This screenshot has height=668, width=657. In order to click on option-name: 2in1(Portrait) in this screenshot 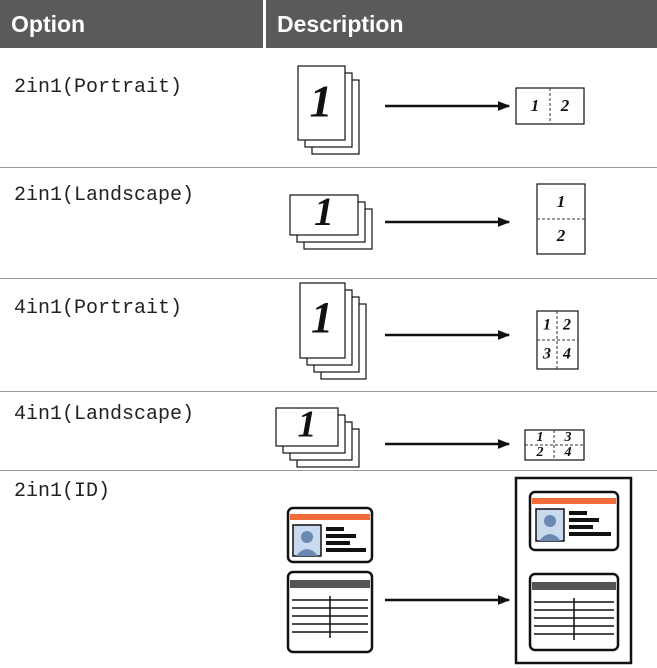, I will do `click(98, 87)`.